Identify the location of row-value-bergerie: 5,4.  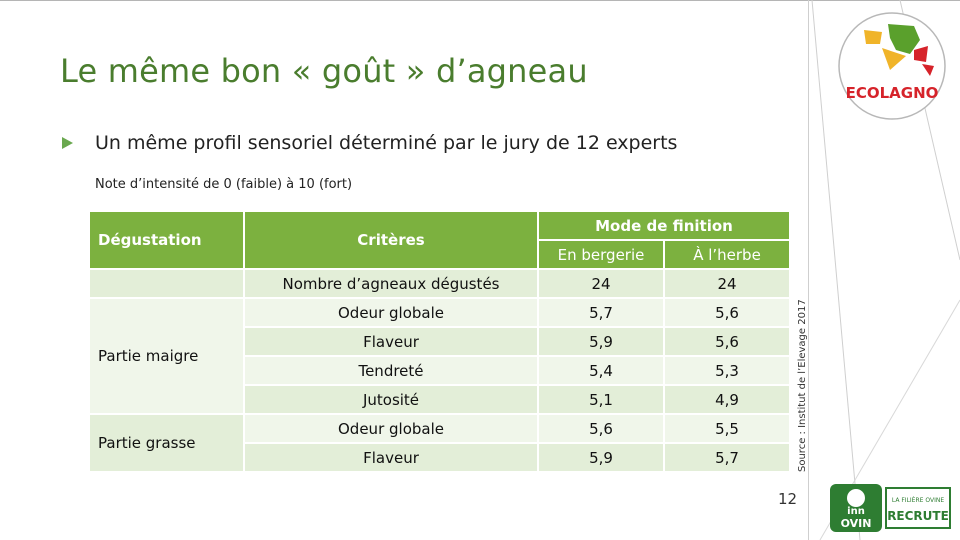
(602, 371).